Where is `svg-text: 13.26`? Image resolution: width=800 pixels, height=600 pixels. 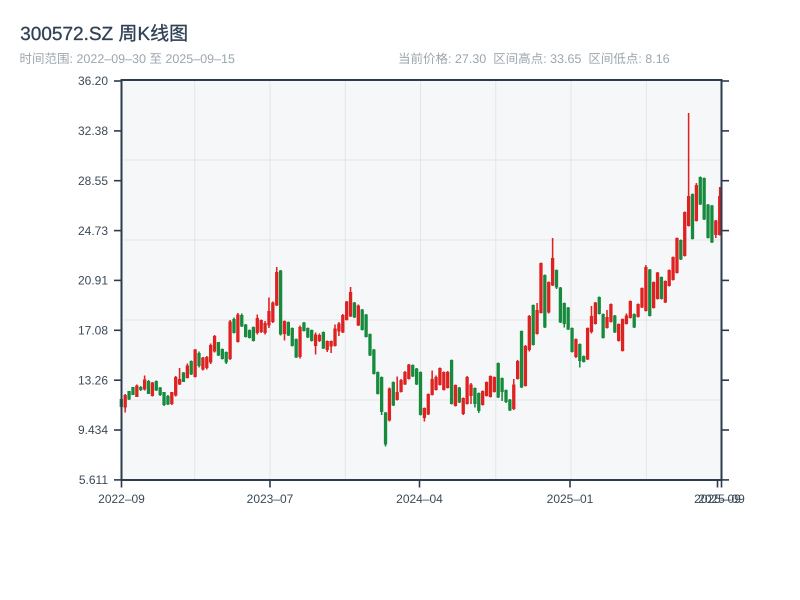
svg-text: 13.26 is located at coordinates (93, 380).